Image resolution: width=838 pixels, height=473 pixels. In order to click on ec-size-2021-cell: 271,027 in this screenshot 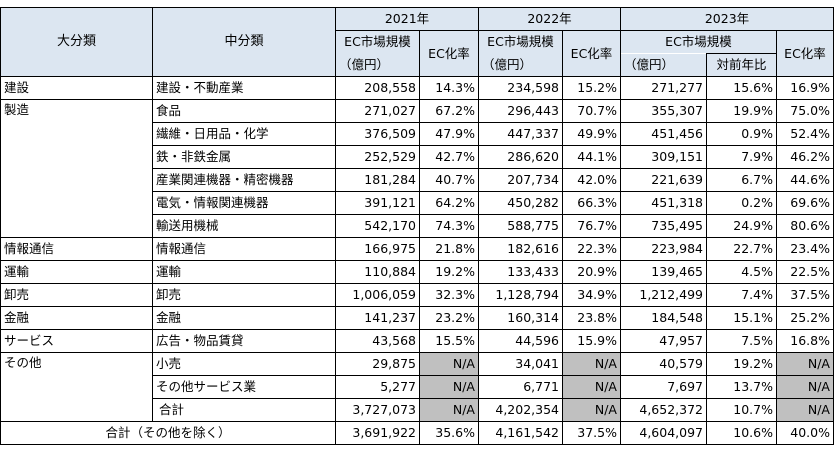, I will do `click(377, 111)`.